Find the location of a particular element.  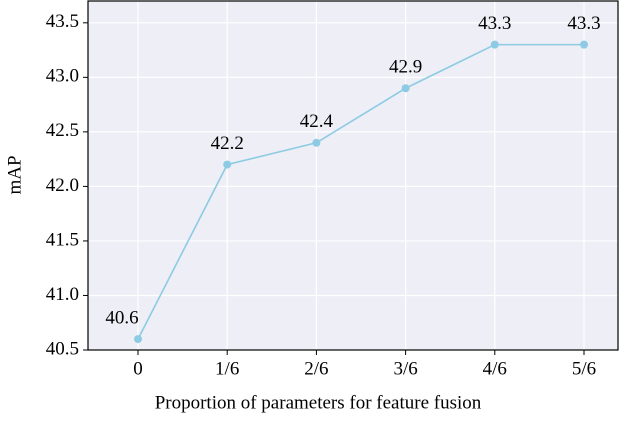

value-label: 42.9 is located at coordinates (405, 67).